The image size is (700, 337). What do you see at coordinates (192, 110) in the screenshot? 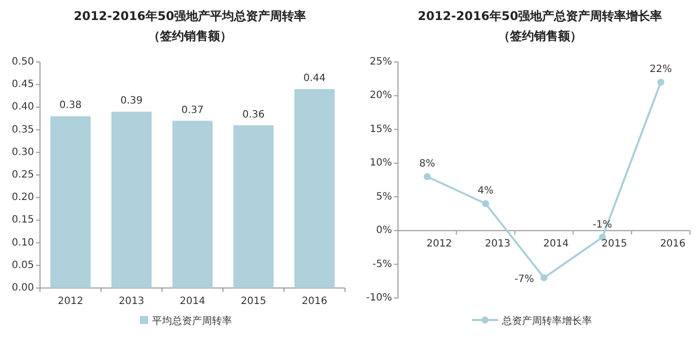
I see `data-label: 0.37` at bounding box center [192, 110].